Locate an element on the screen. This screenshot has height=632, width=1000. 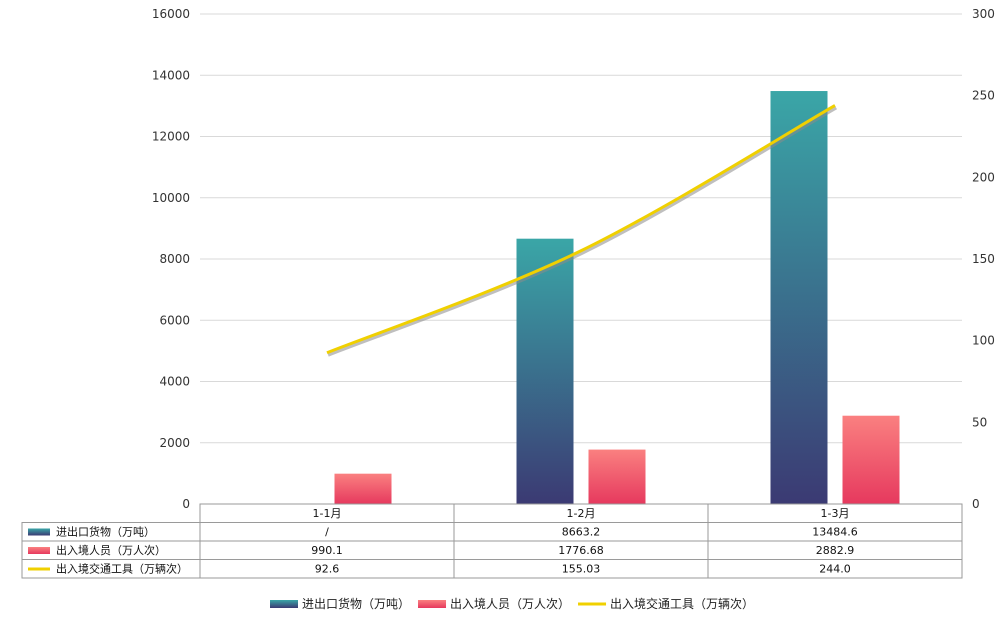
table-cell: 92.6 is located at coordinates (327, 569).